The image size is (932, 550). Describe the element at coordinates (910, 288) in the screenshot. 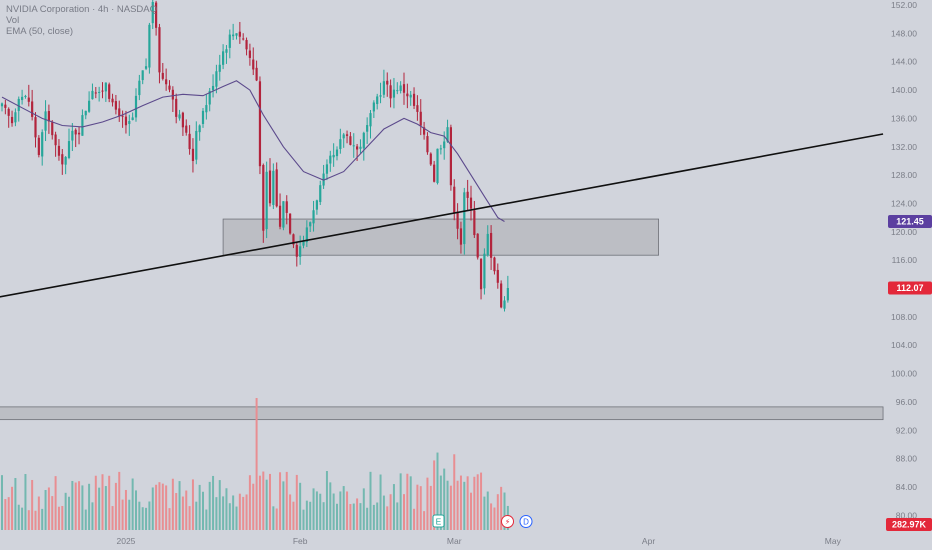

I see `last-price-badge-bg` at that location.